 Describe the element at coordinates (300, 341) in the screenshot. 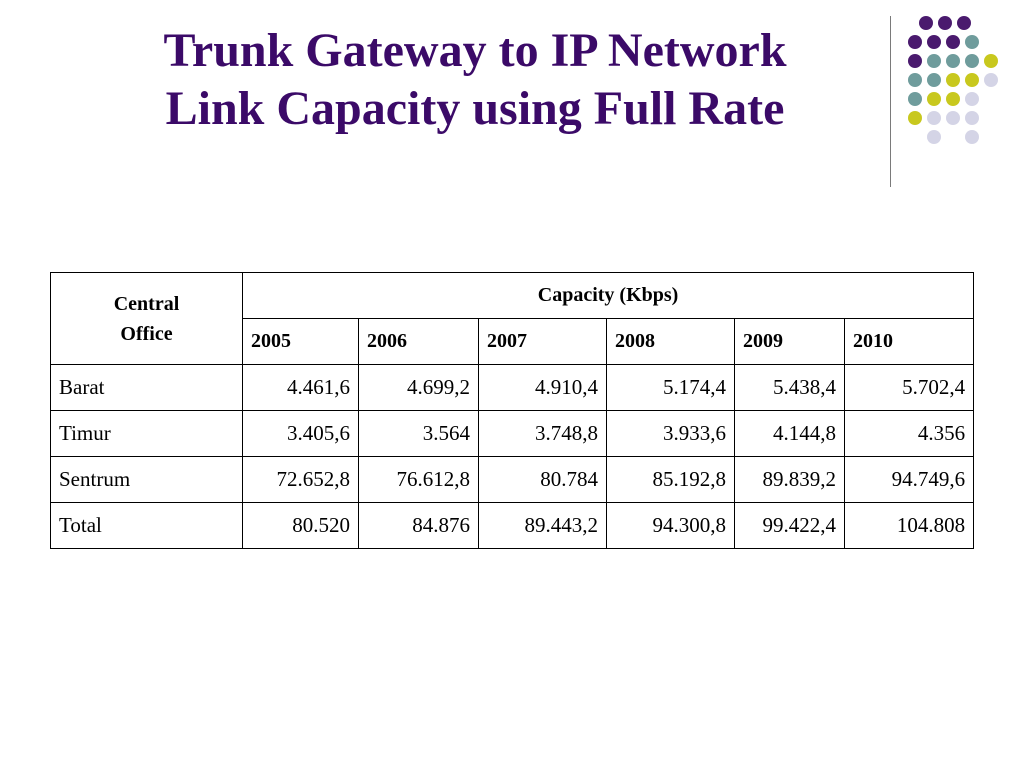

I see `year-header: 2005` at that location.